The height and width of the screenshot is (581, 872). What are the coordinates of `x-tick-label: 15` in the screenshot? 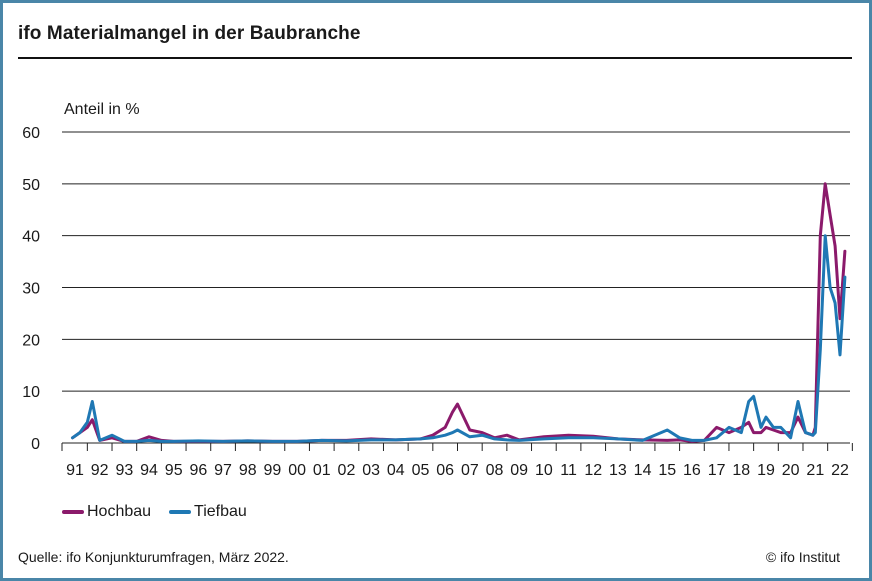 It's located at (667, 470).